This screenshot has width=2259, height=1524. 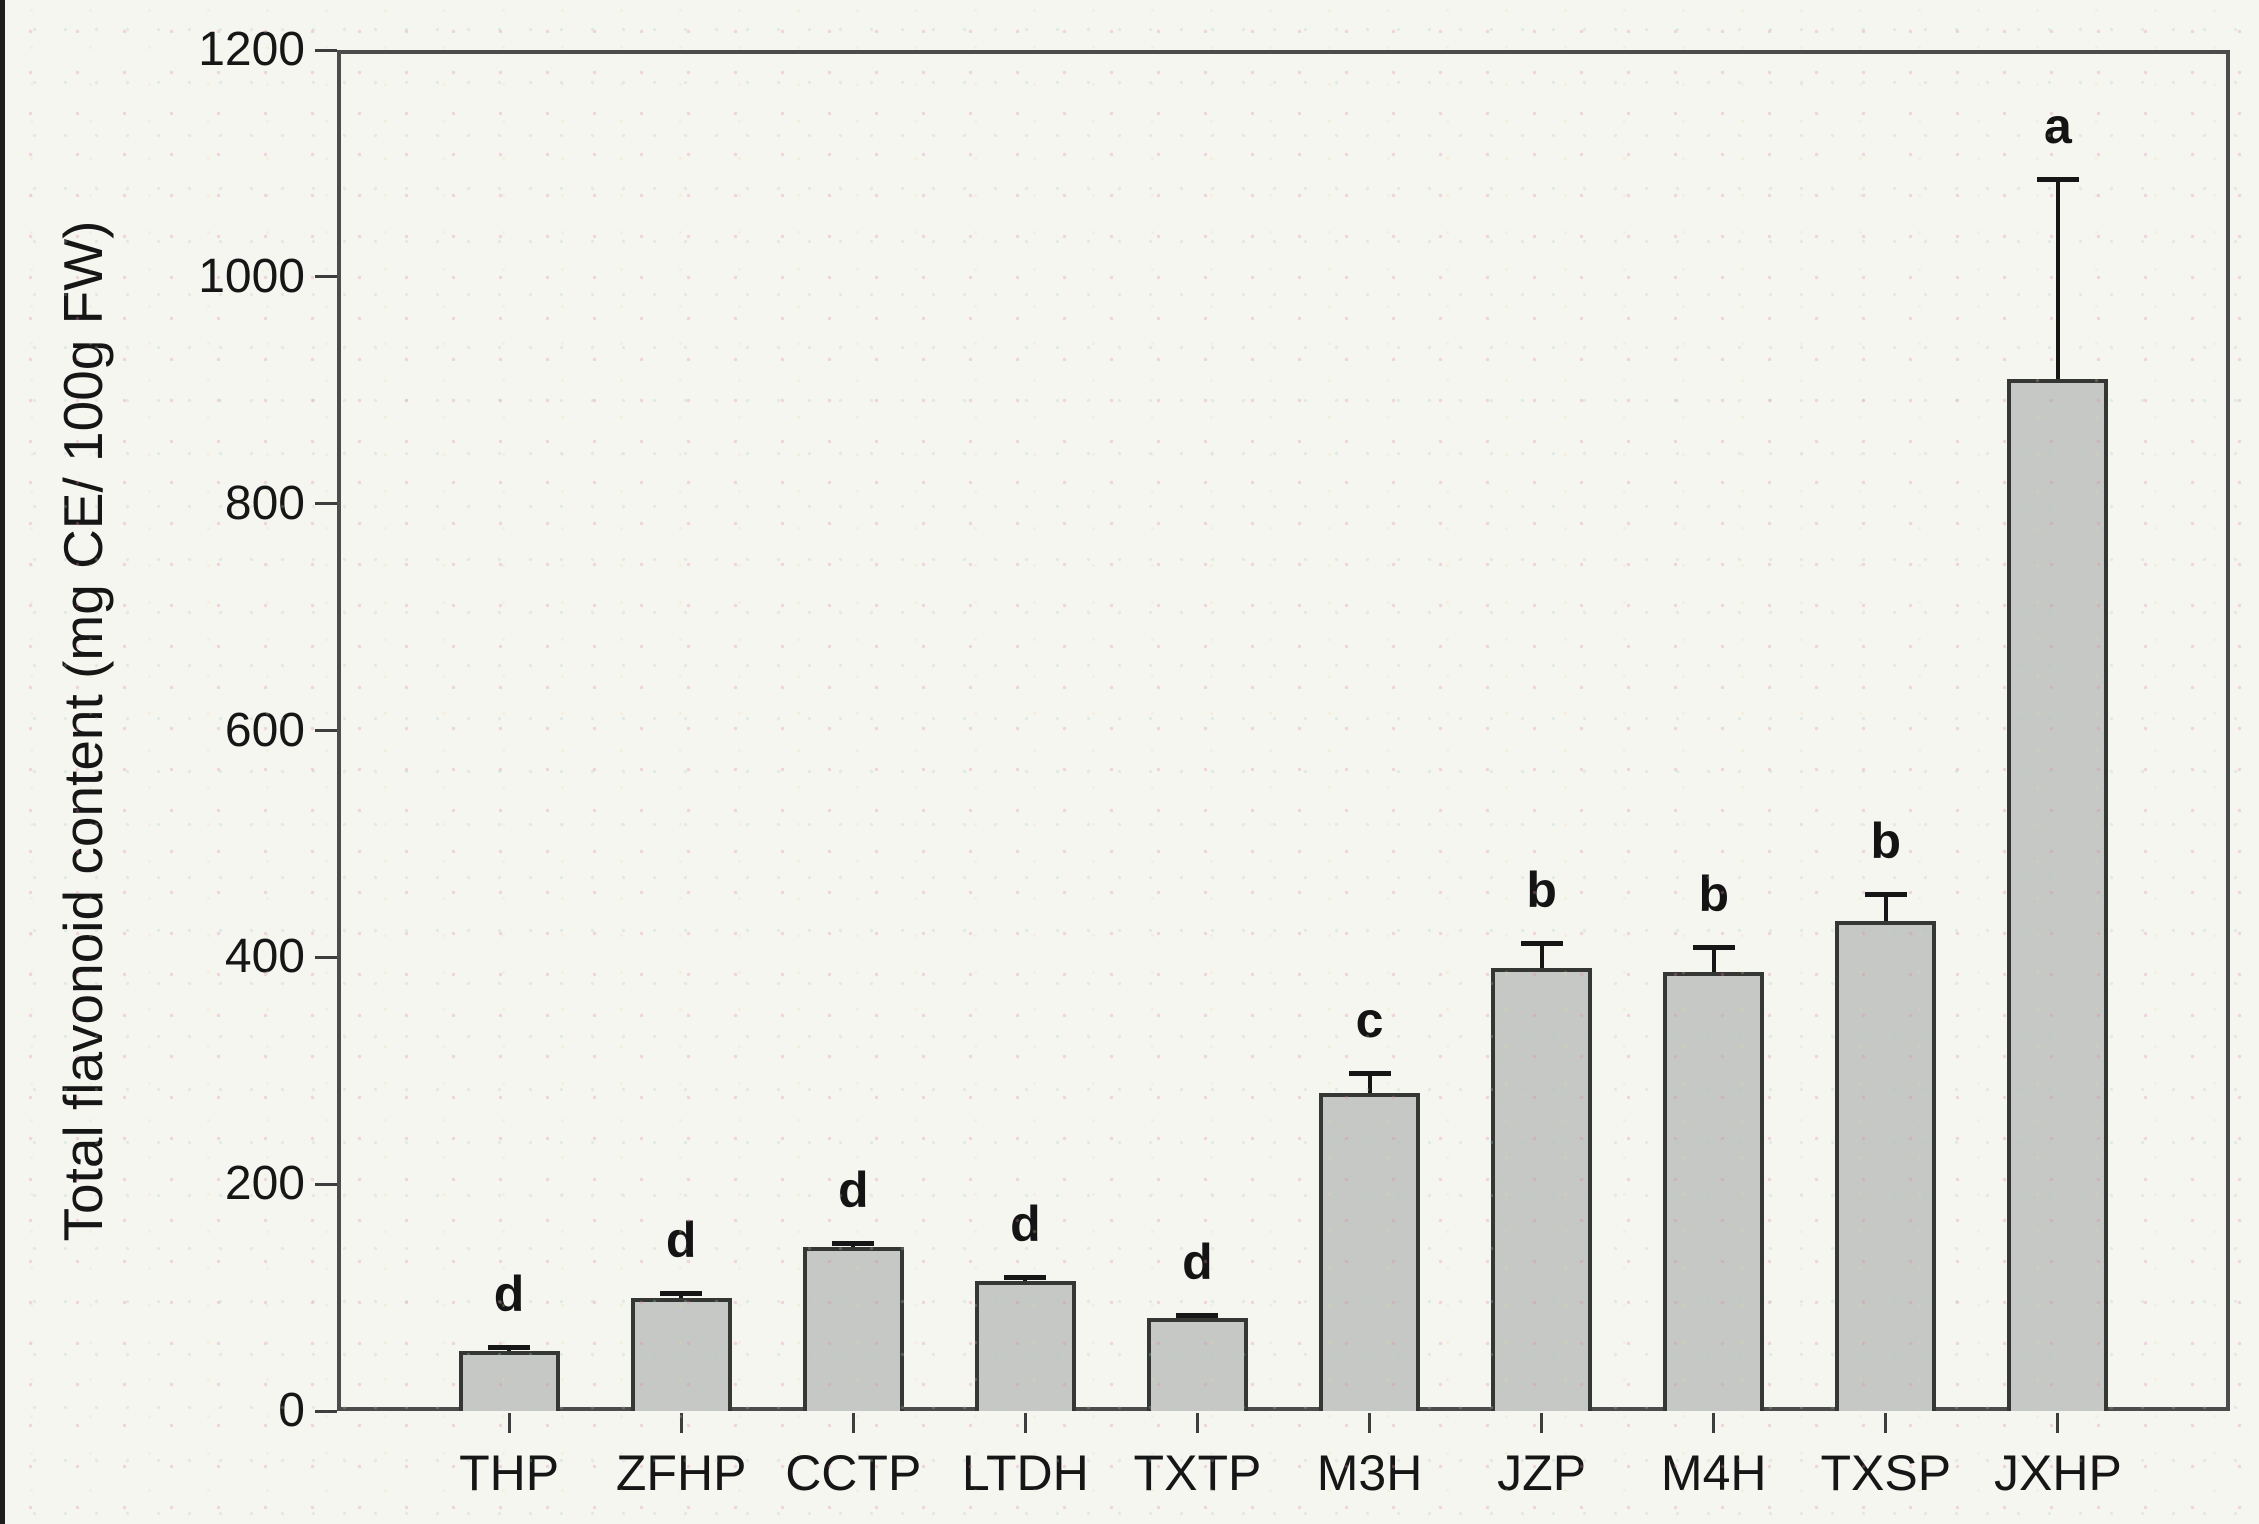 I want to click on x-tick-label-m3h: M3H, so click(x=1369, y=1473).